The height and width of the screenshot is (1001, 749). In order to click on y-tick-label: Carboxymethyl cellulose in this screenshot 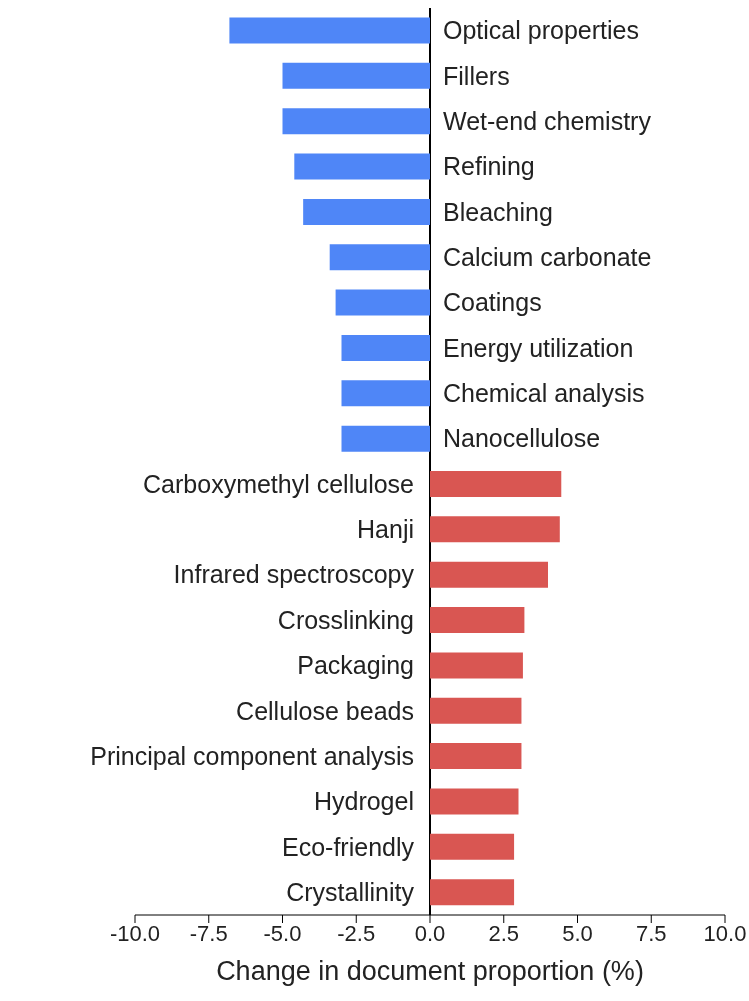, I will do `click(278, 483)`.